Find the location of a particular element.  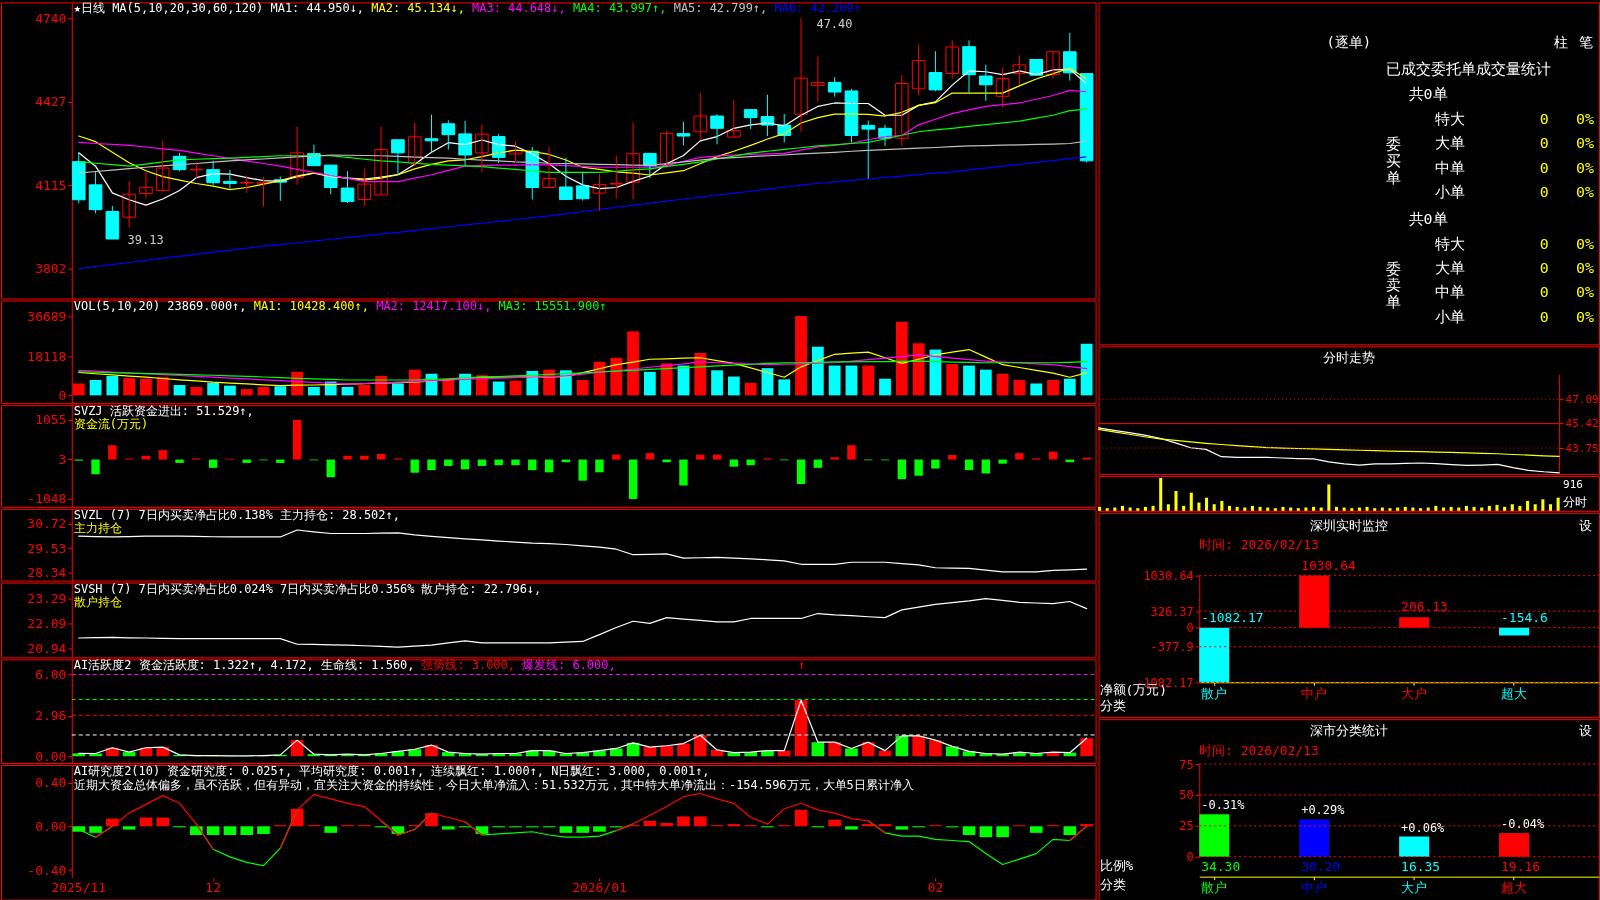

y-tick-label: 30.72 is located at coordinates (47, 524).